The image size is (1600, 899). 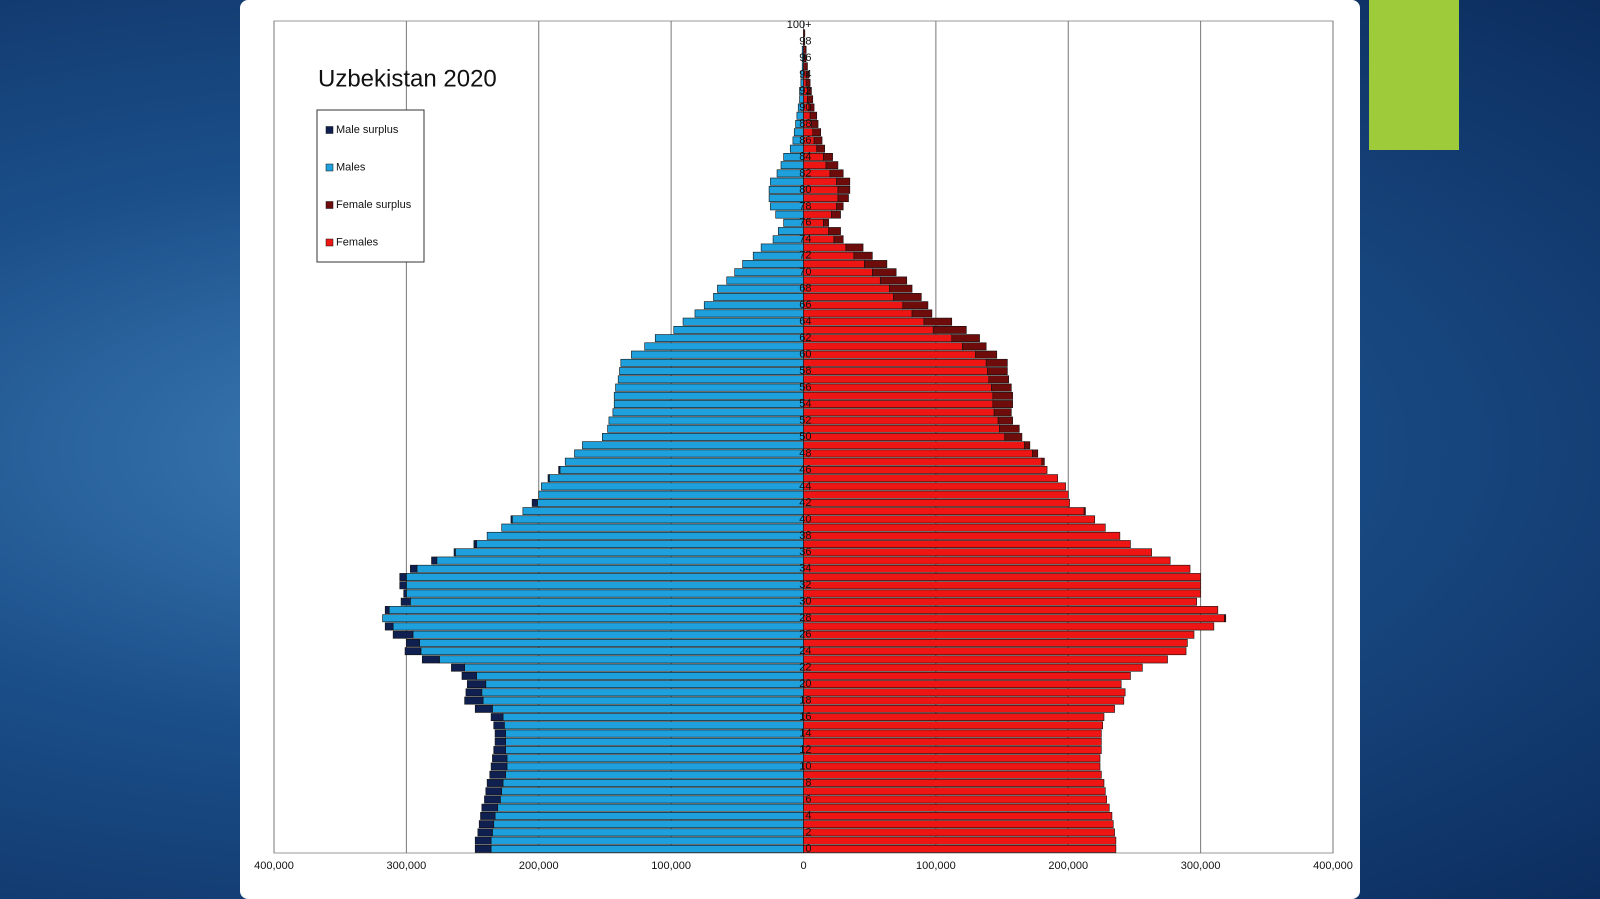 I want to click on age-label: 16, so click(x=805, y=717).